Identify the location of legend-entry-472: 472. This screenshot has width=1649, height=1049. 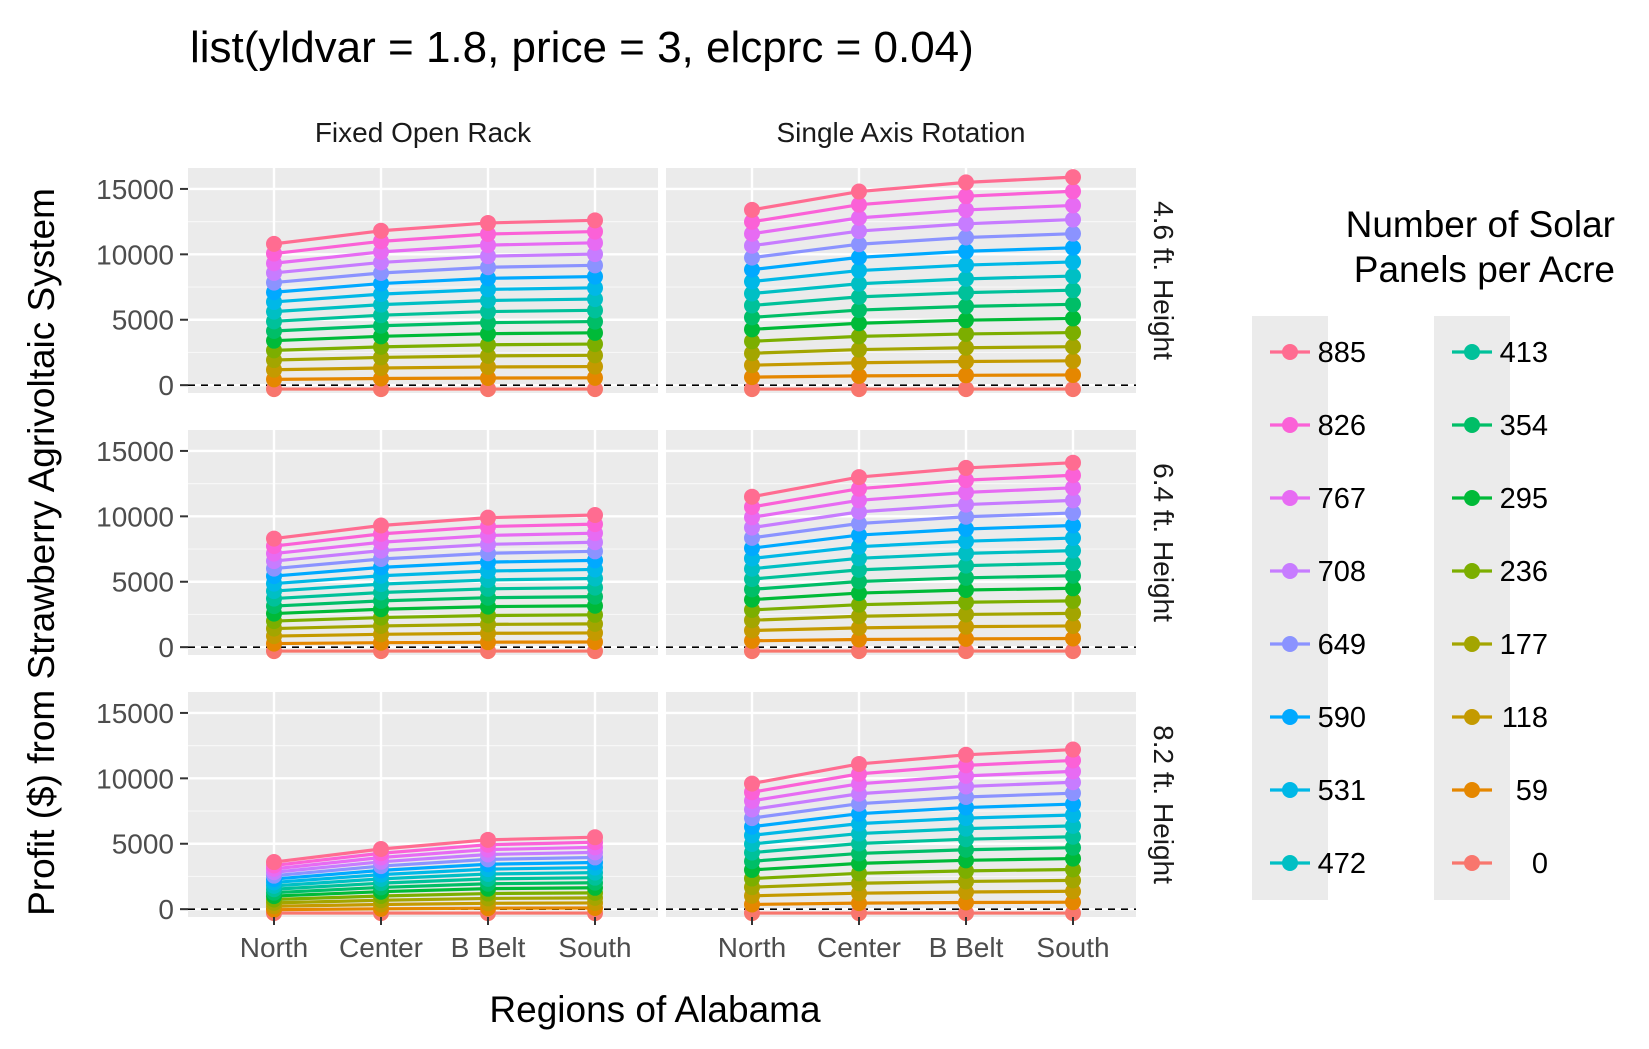
(1318, 864).